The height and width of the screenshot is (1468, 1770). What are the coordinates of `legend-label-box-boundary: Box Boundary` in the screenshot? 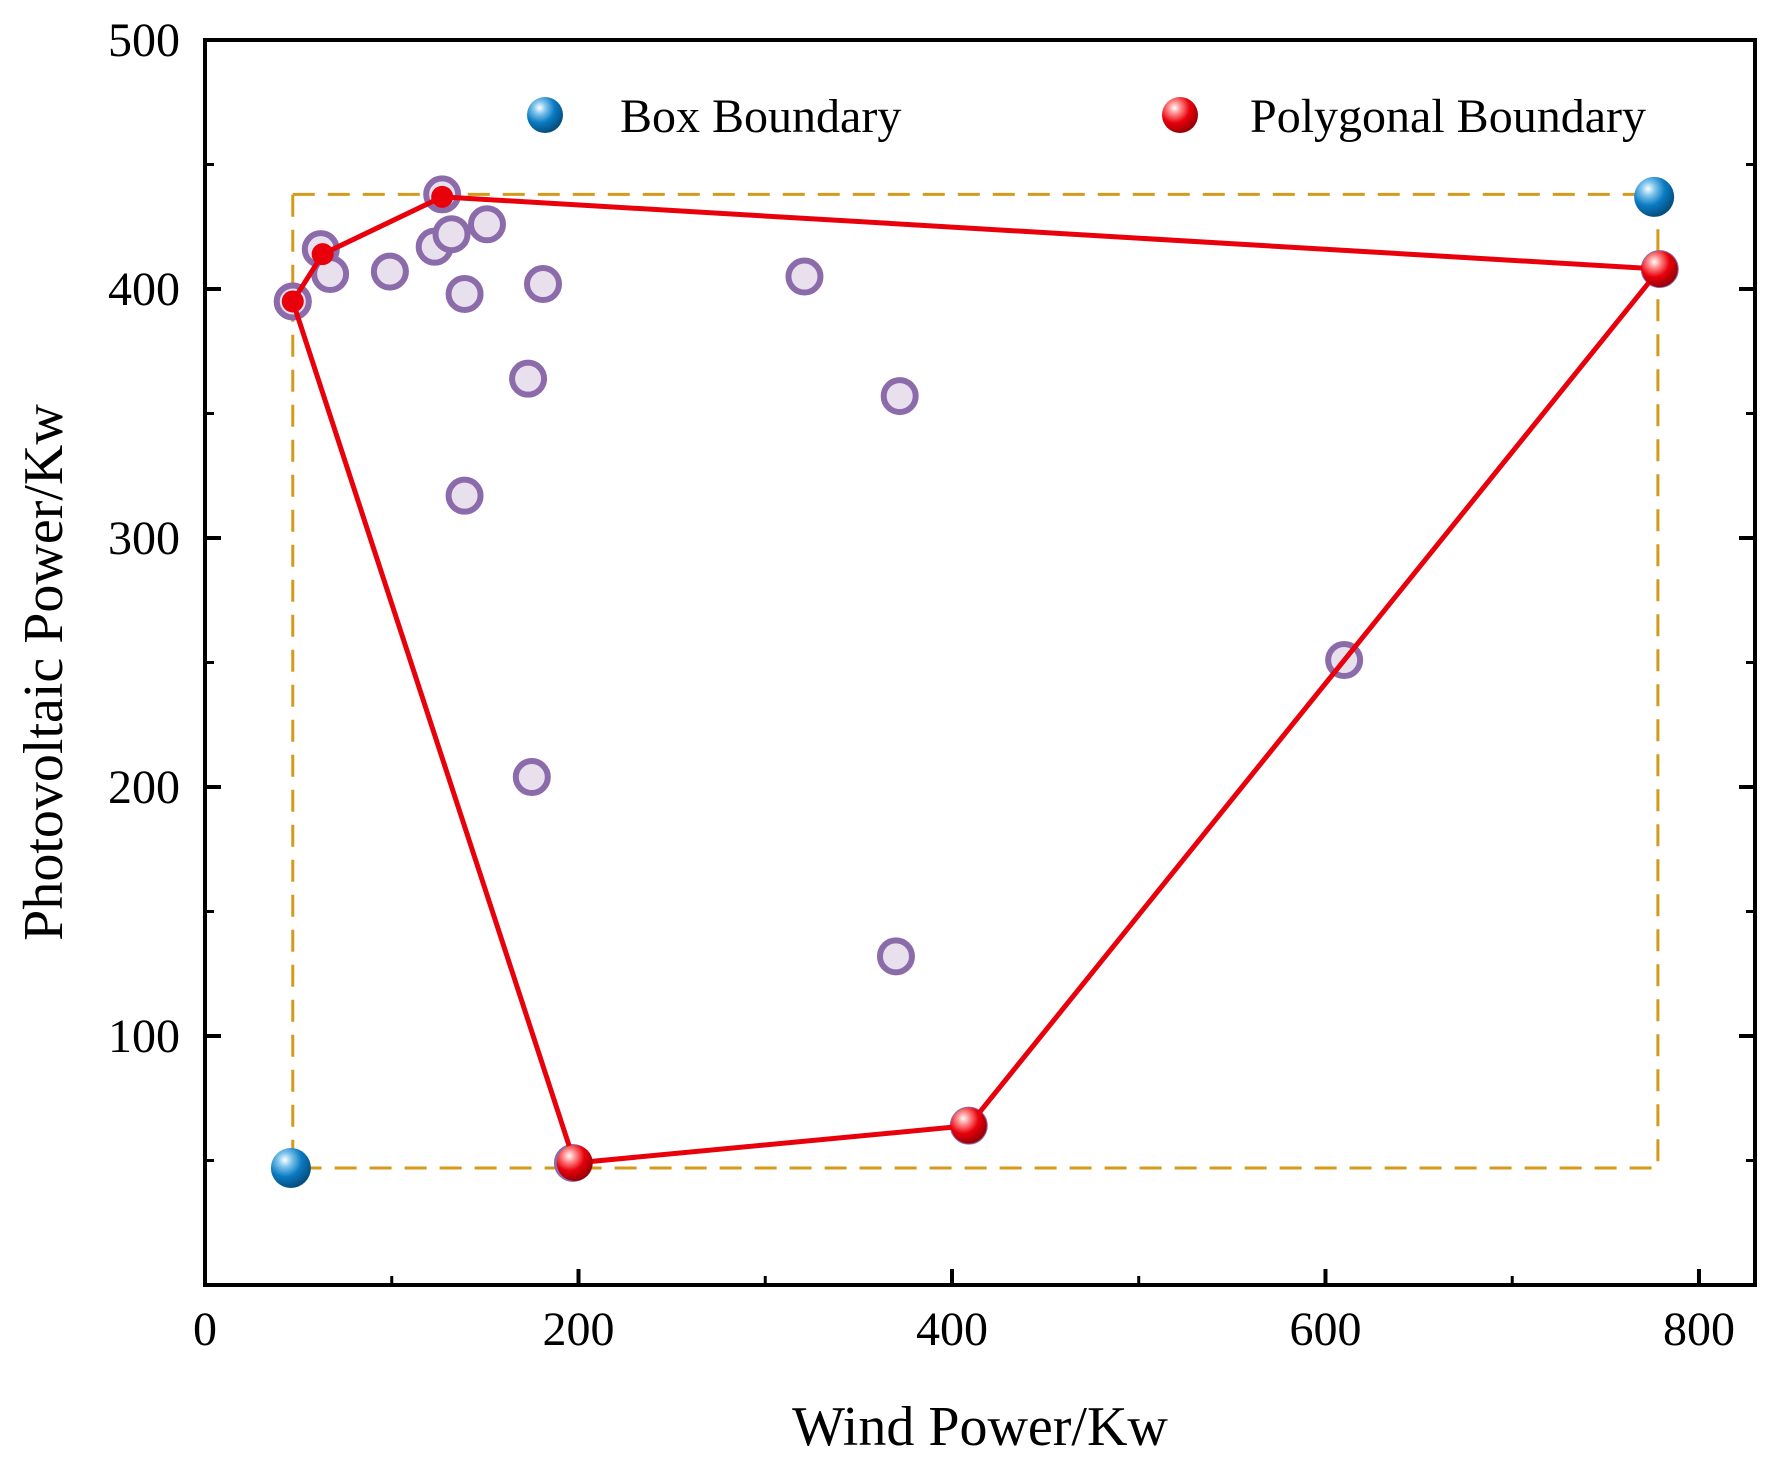 It's located at (760, 116).